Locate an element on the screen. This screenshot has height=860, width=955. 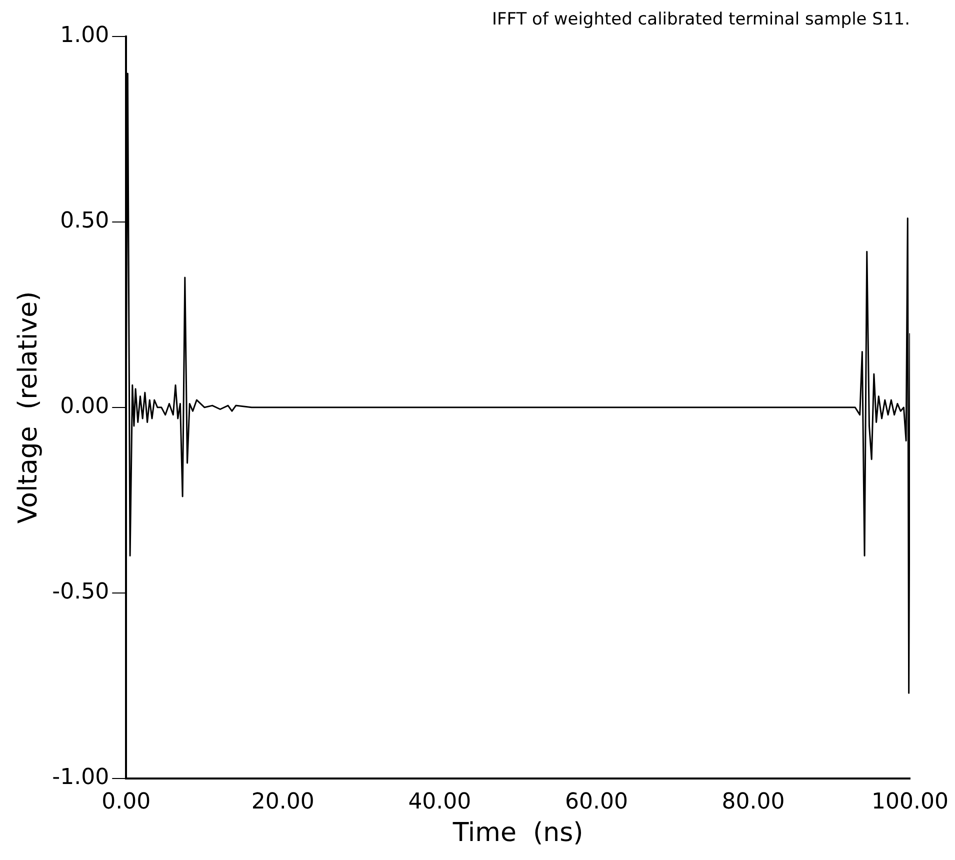
y-tick-label: -1.00 is located at coordinates (81, 777).